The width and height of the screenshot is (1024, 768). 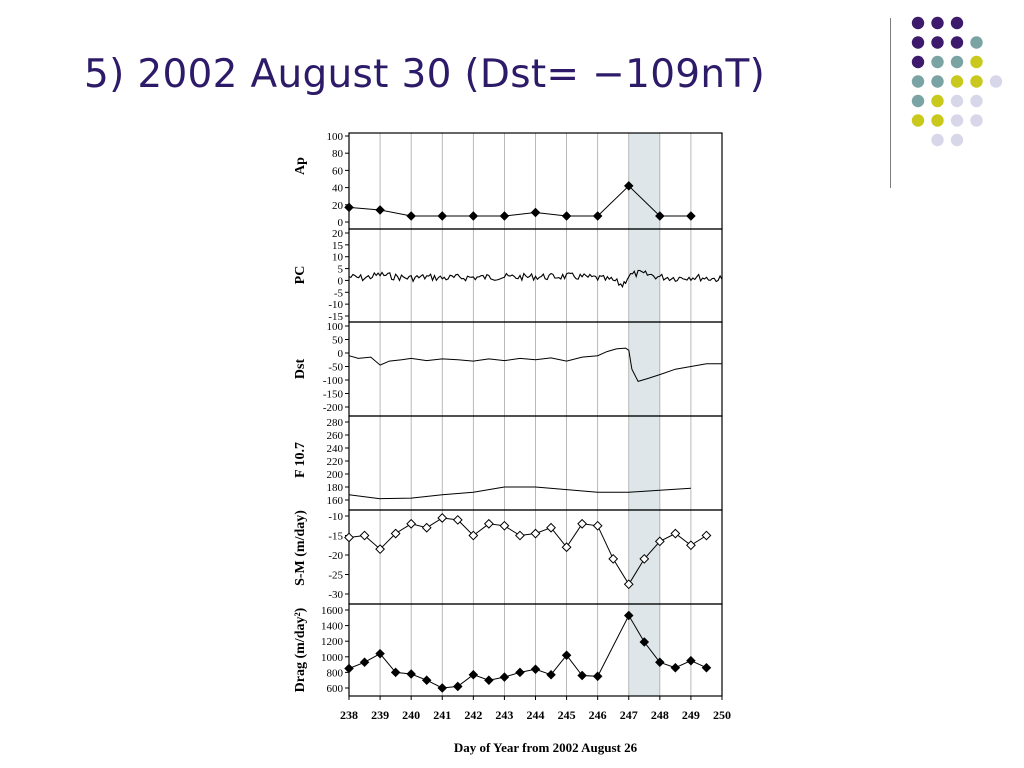 I want to click on x-axis-title: Day of Year from 2002 August 26, so click(x=546, y=747).